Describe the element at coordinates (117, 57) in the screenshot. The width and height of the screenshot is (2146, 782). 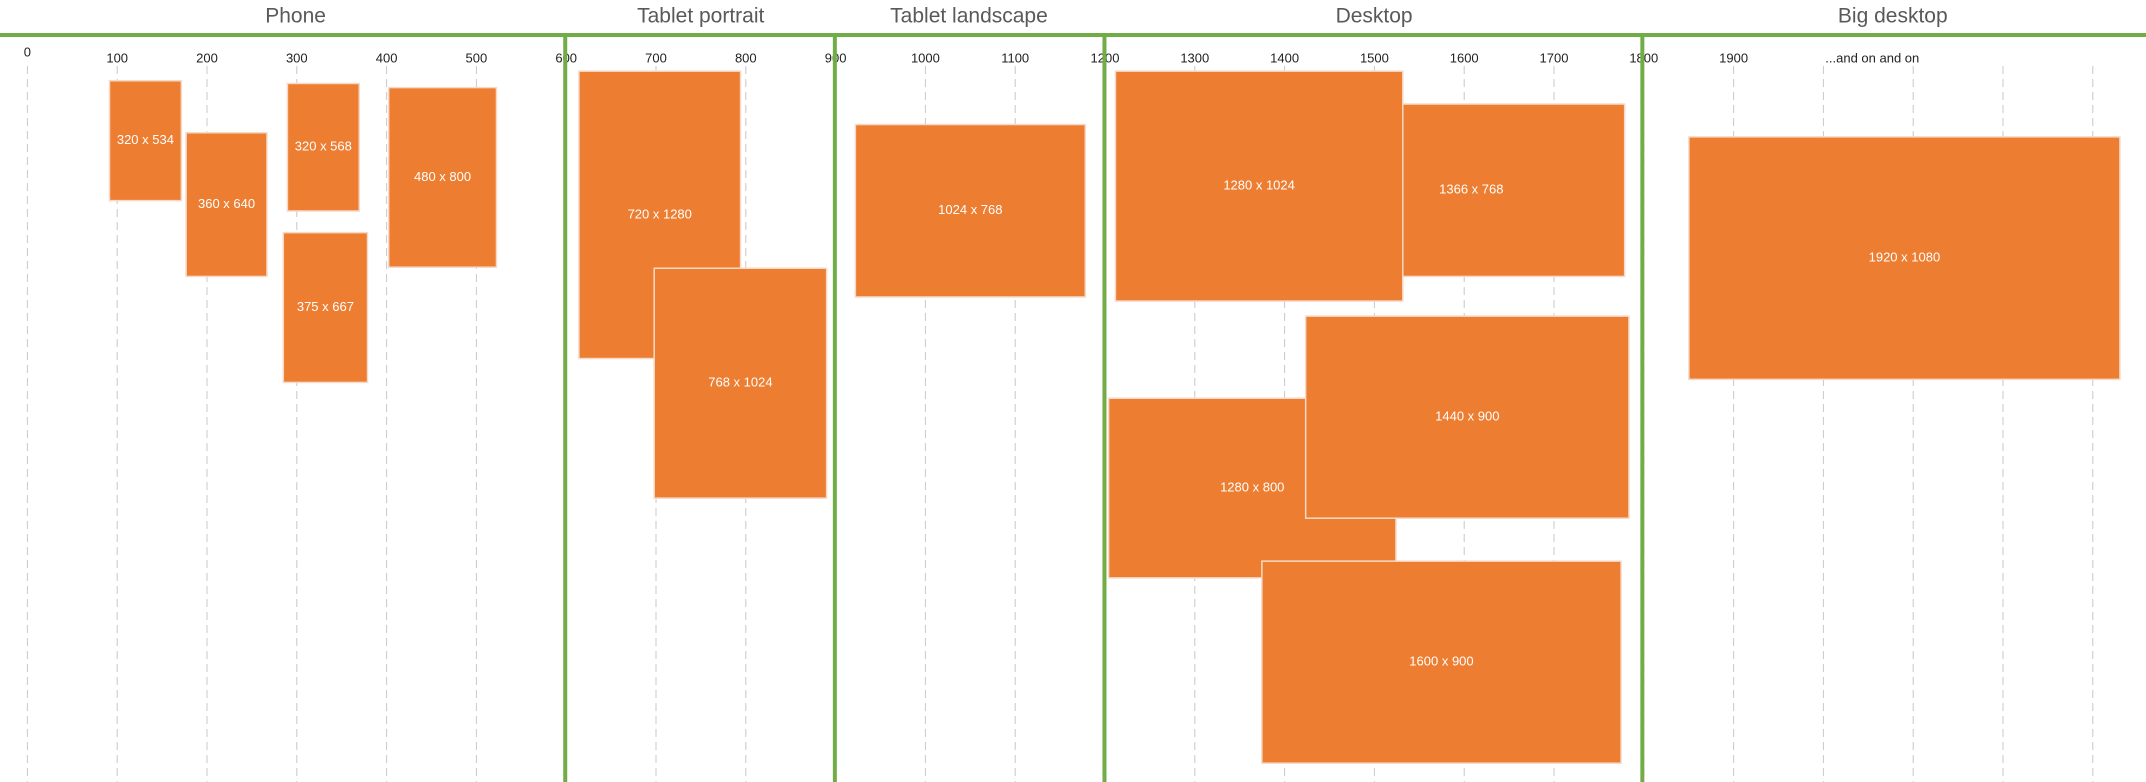
I see `ruler-label: 100` at that location.